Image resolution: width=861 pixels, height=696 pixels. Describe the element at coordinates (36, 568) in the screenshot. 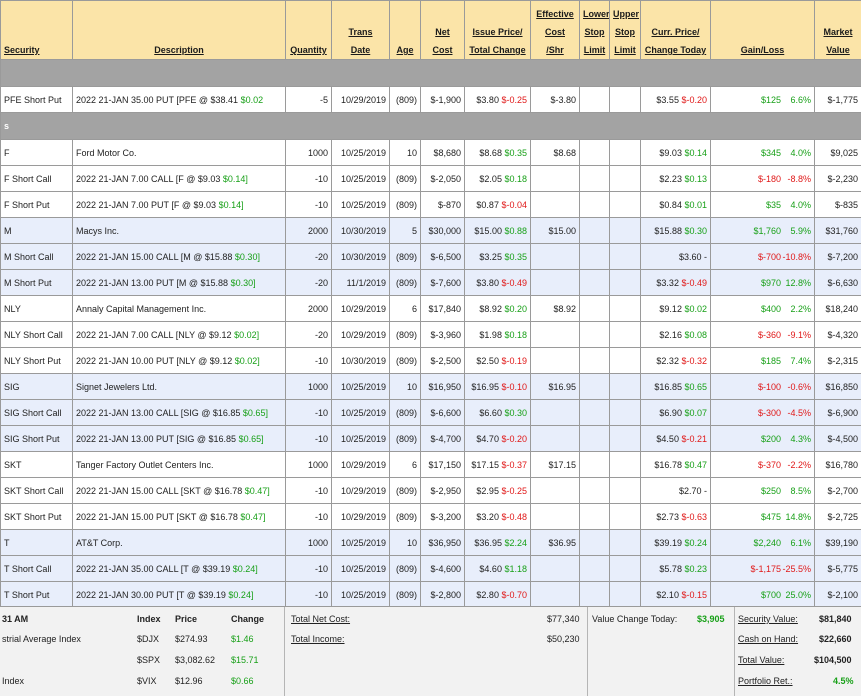

I see `cell-security: T Short Call` at that location.